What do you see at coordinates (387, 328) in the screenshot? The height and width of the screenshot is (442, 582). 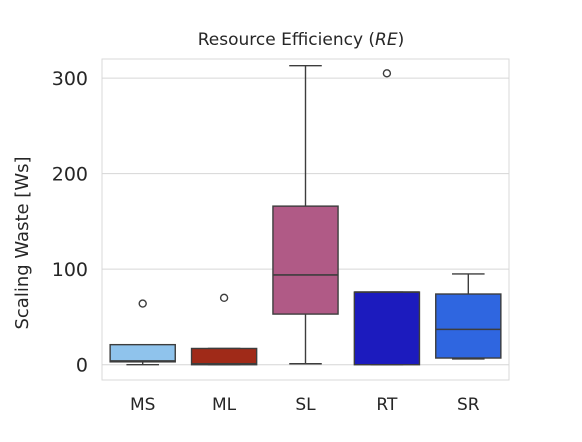 I see `box-rt` at bounding box center [387, 328].